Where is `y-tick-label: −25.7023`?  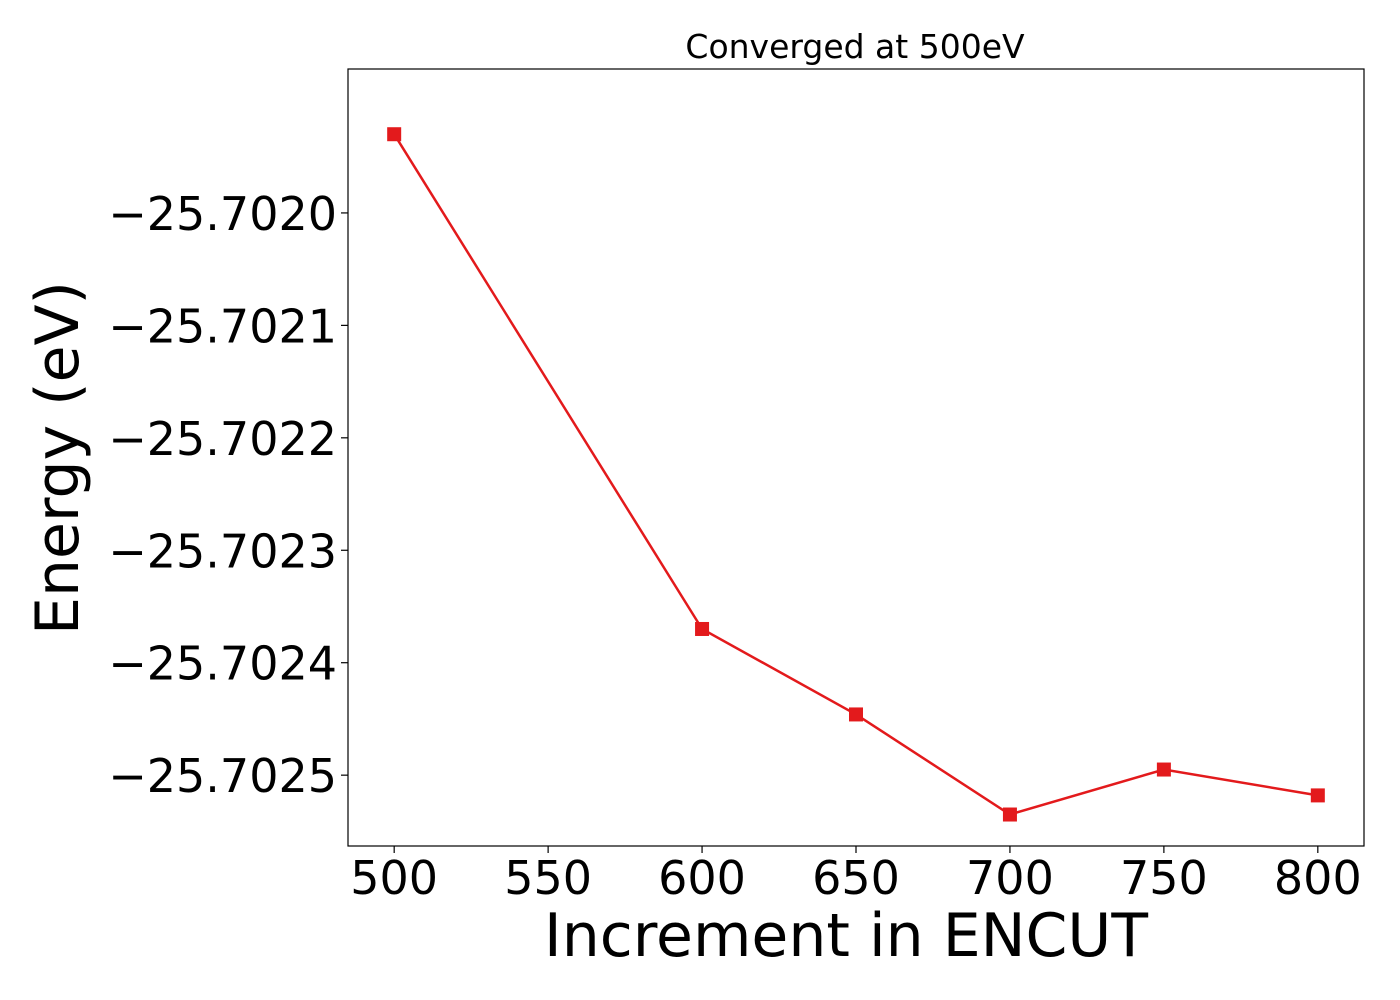 y-tick-label: −25.7023 is located at coordinates (222, 551).